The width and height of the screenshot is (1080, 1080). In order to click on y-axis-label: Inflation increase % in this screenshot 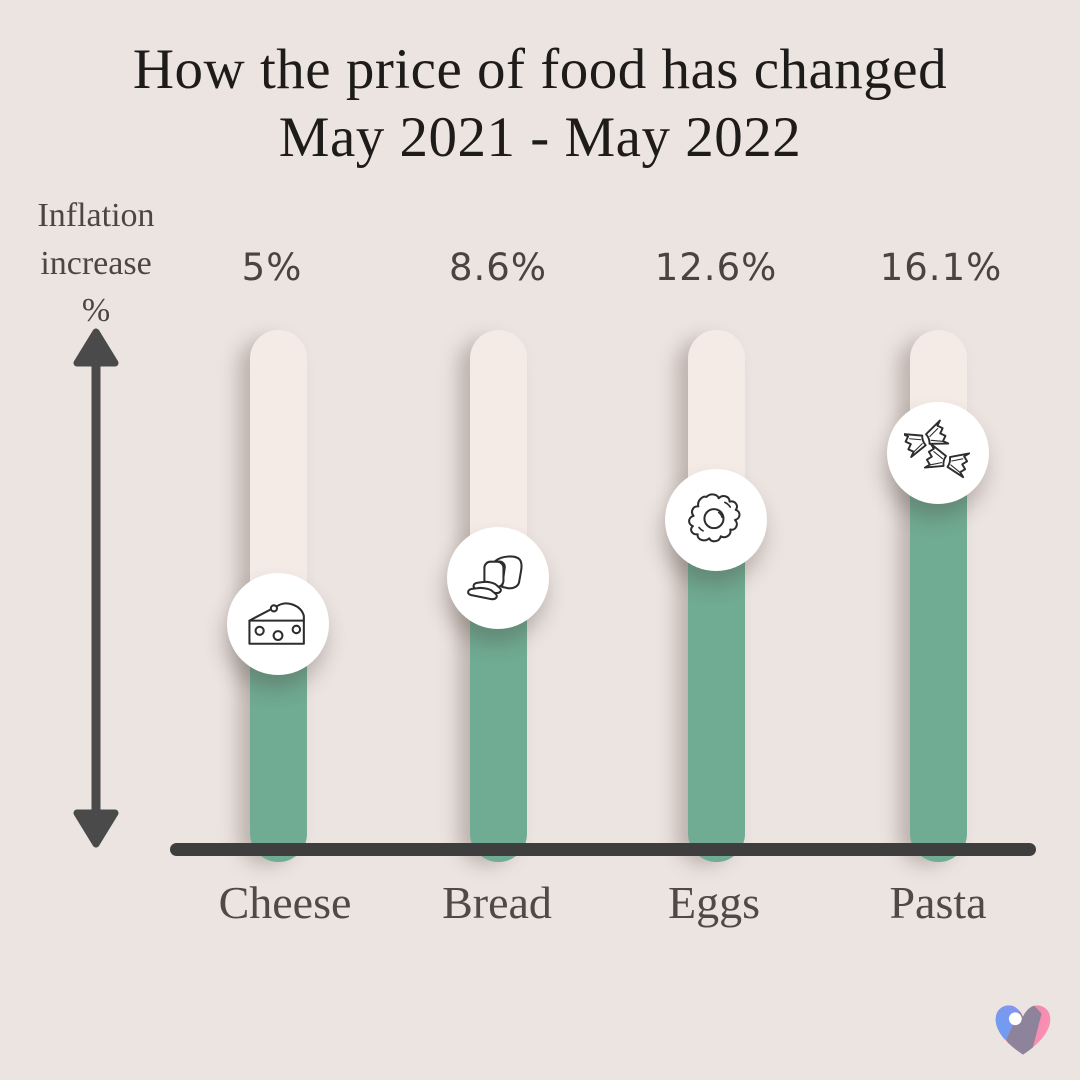, I will do `click(96, 263)`.